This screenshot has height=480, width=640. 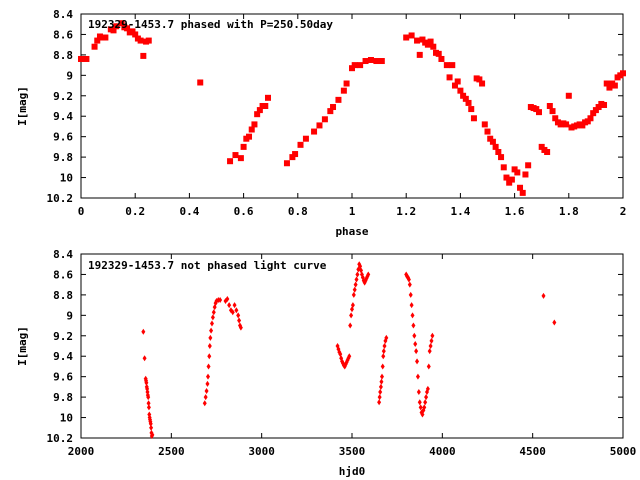 What do you see at coordinates (460, 211) in the screenshot?
I see `x-tick-label: 1.4` at bounding box center [460, 211].